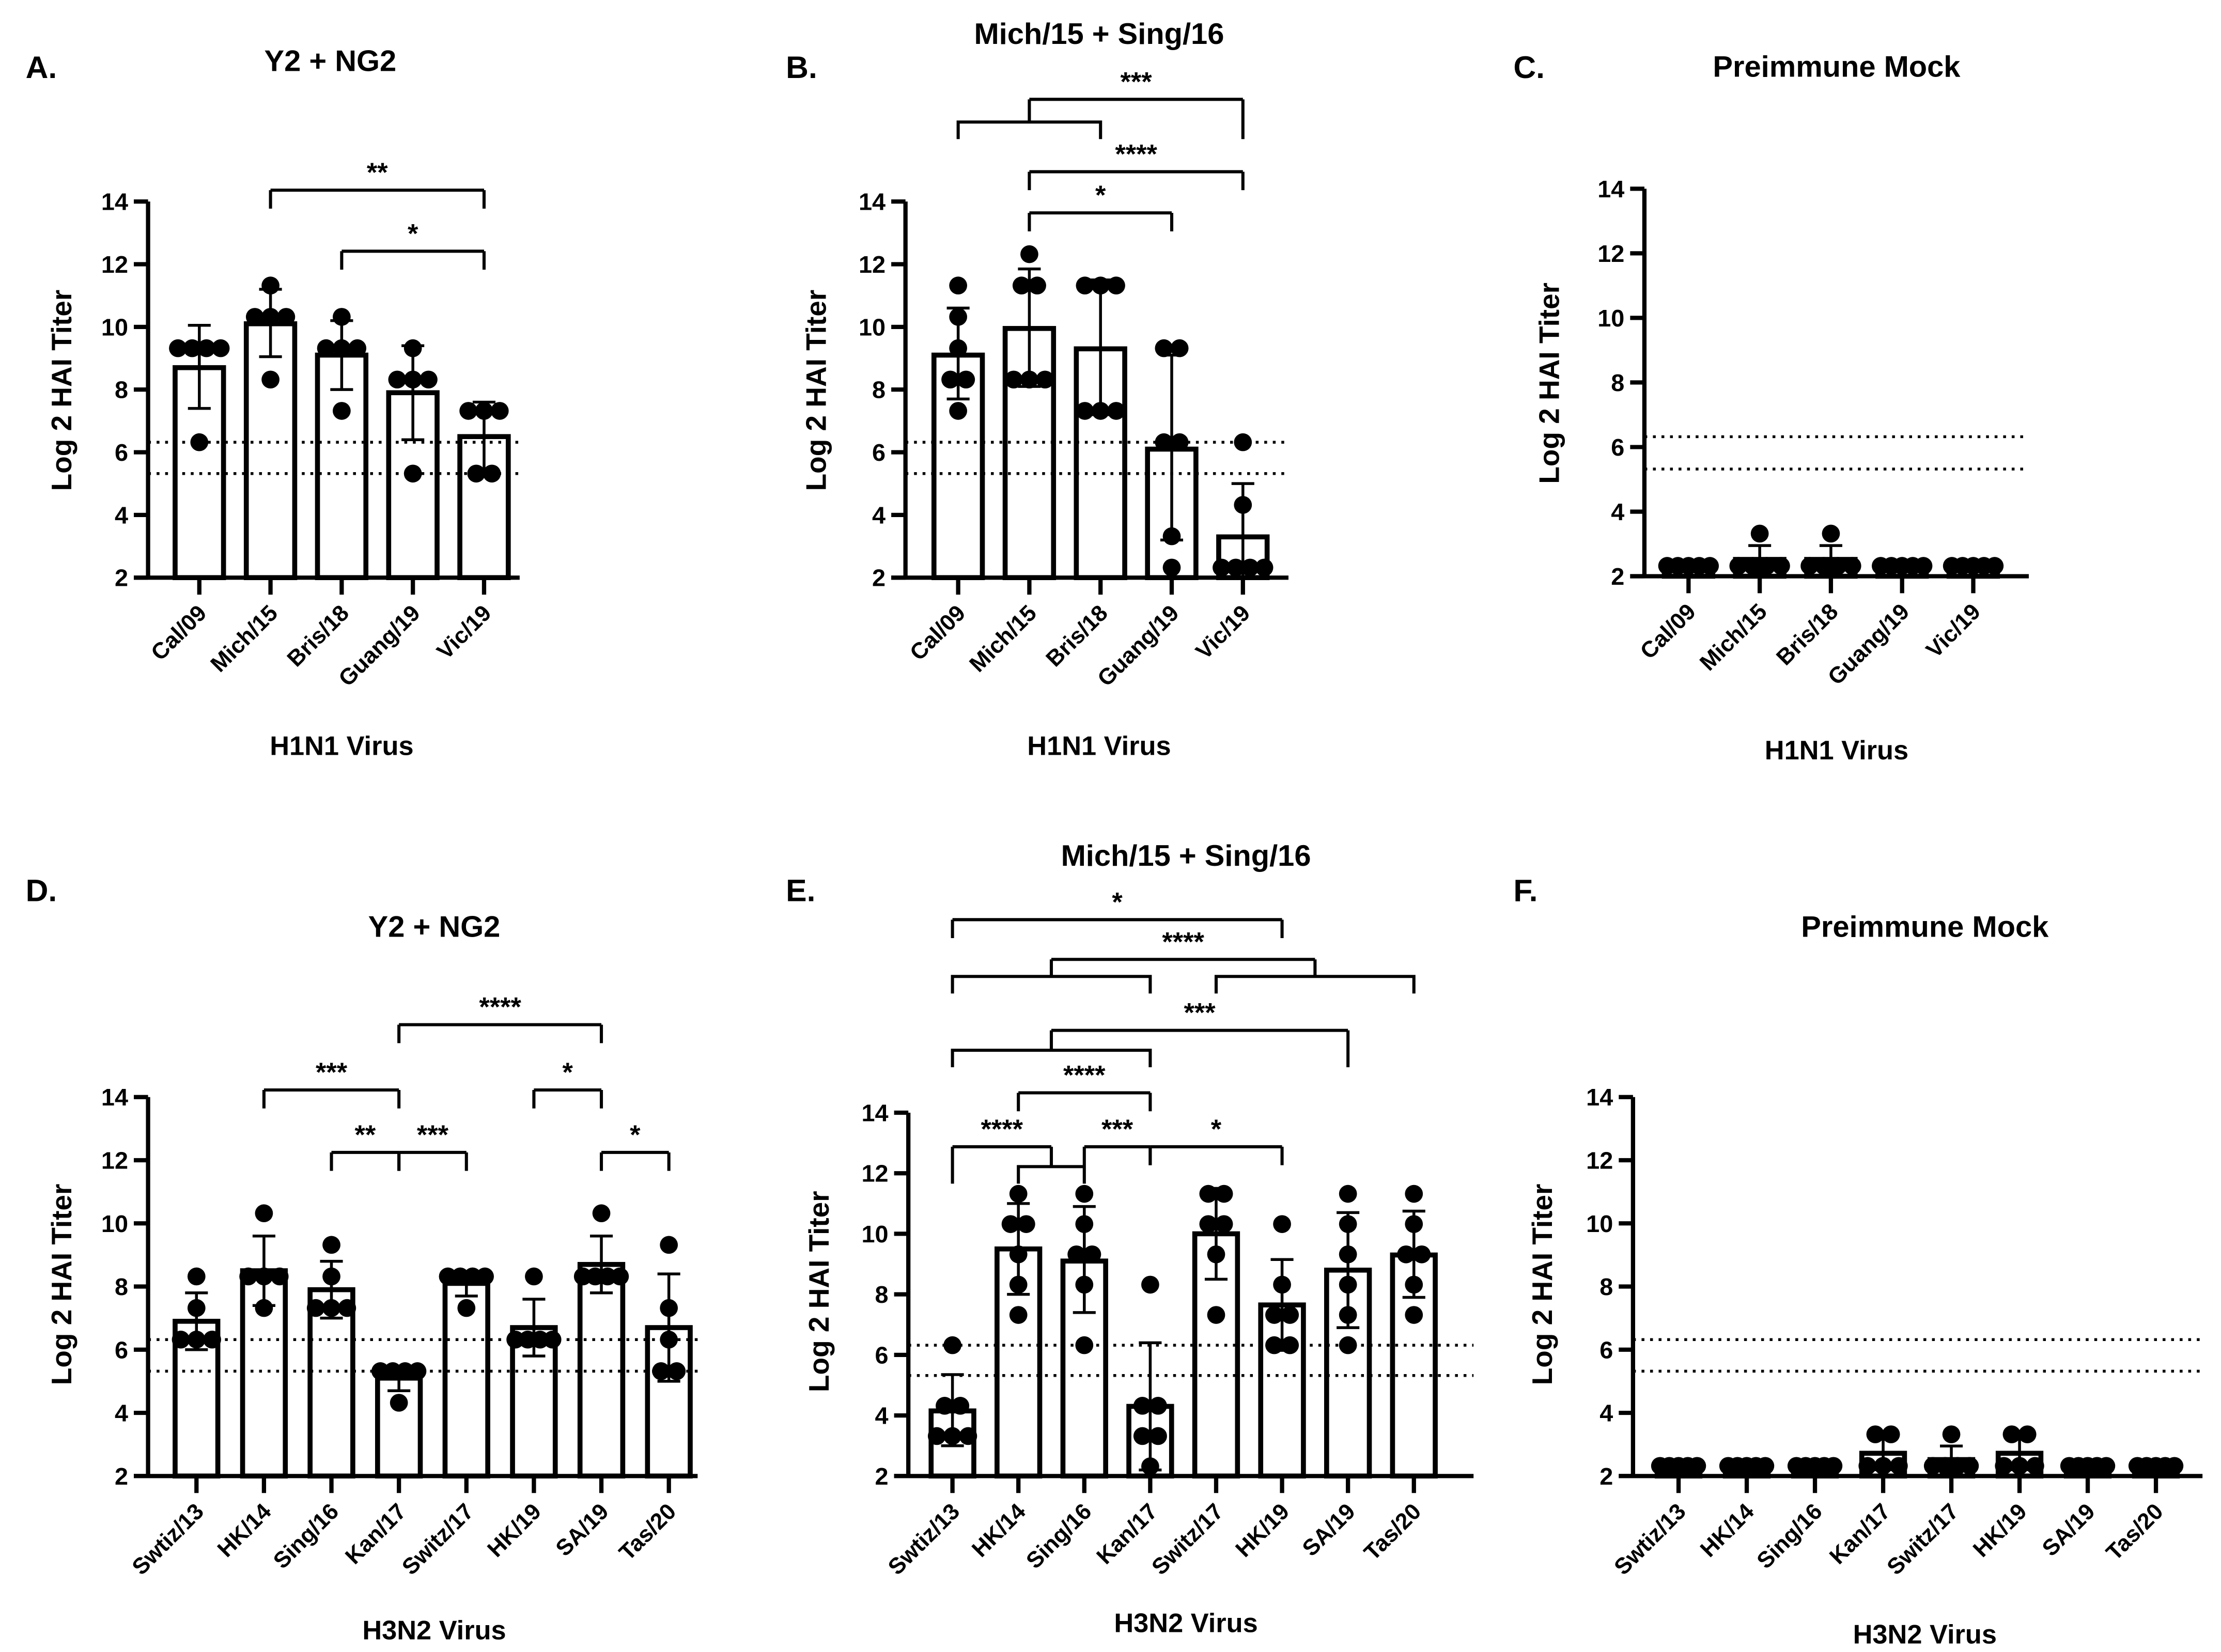  What do you see at coordinates (500, 1007) in the screenshot?
I see `significance-label: ****` at bounding box center [500, 1007].